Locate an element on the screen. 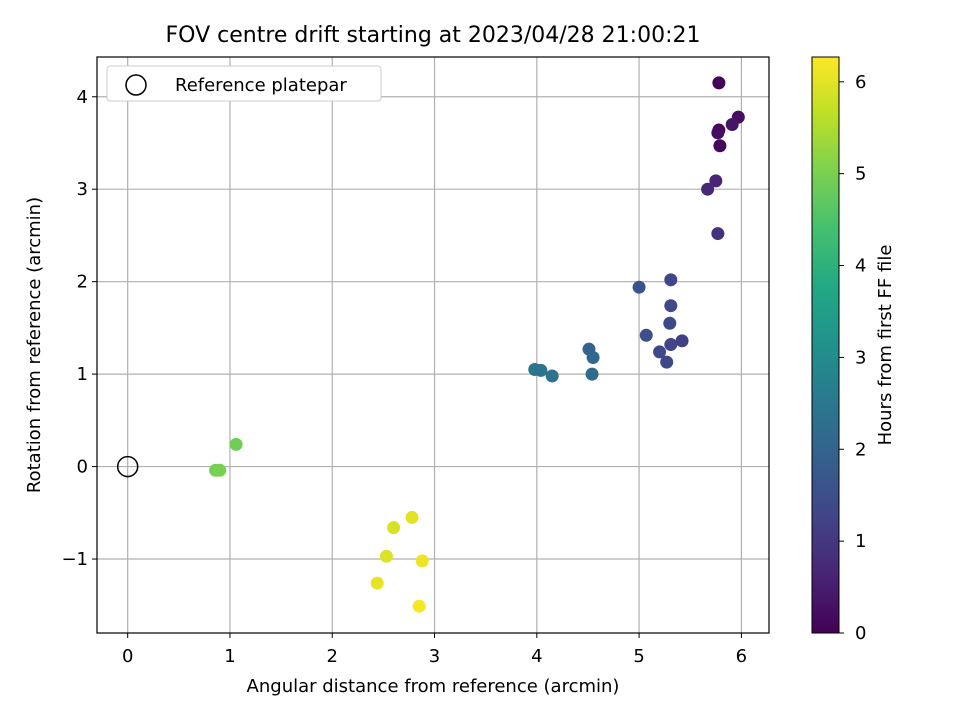 The image size is (960, 720). reference-point is located at coordinates (127, 466).